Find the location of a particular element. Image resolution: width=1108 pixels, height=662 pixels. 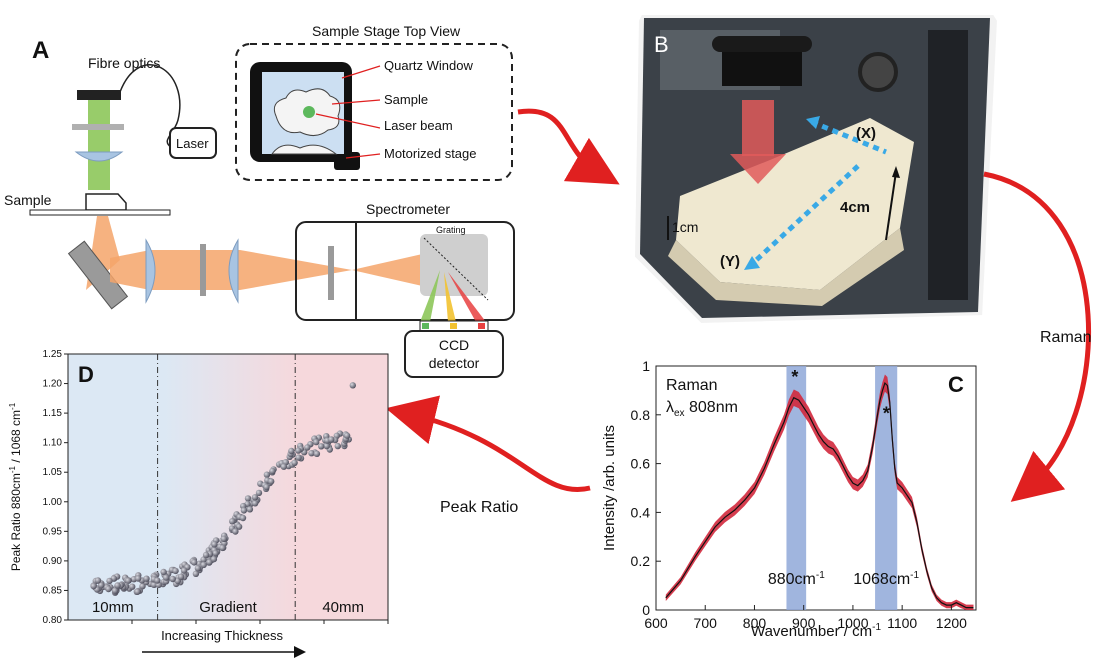

ccd-pixel-green is located at coordinates (425, 326).